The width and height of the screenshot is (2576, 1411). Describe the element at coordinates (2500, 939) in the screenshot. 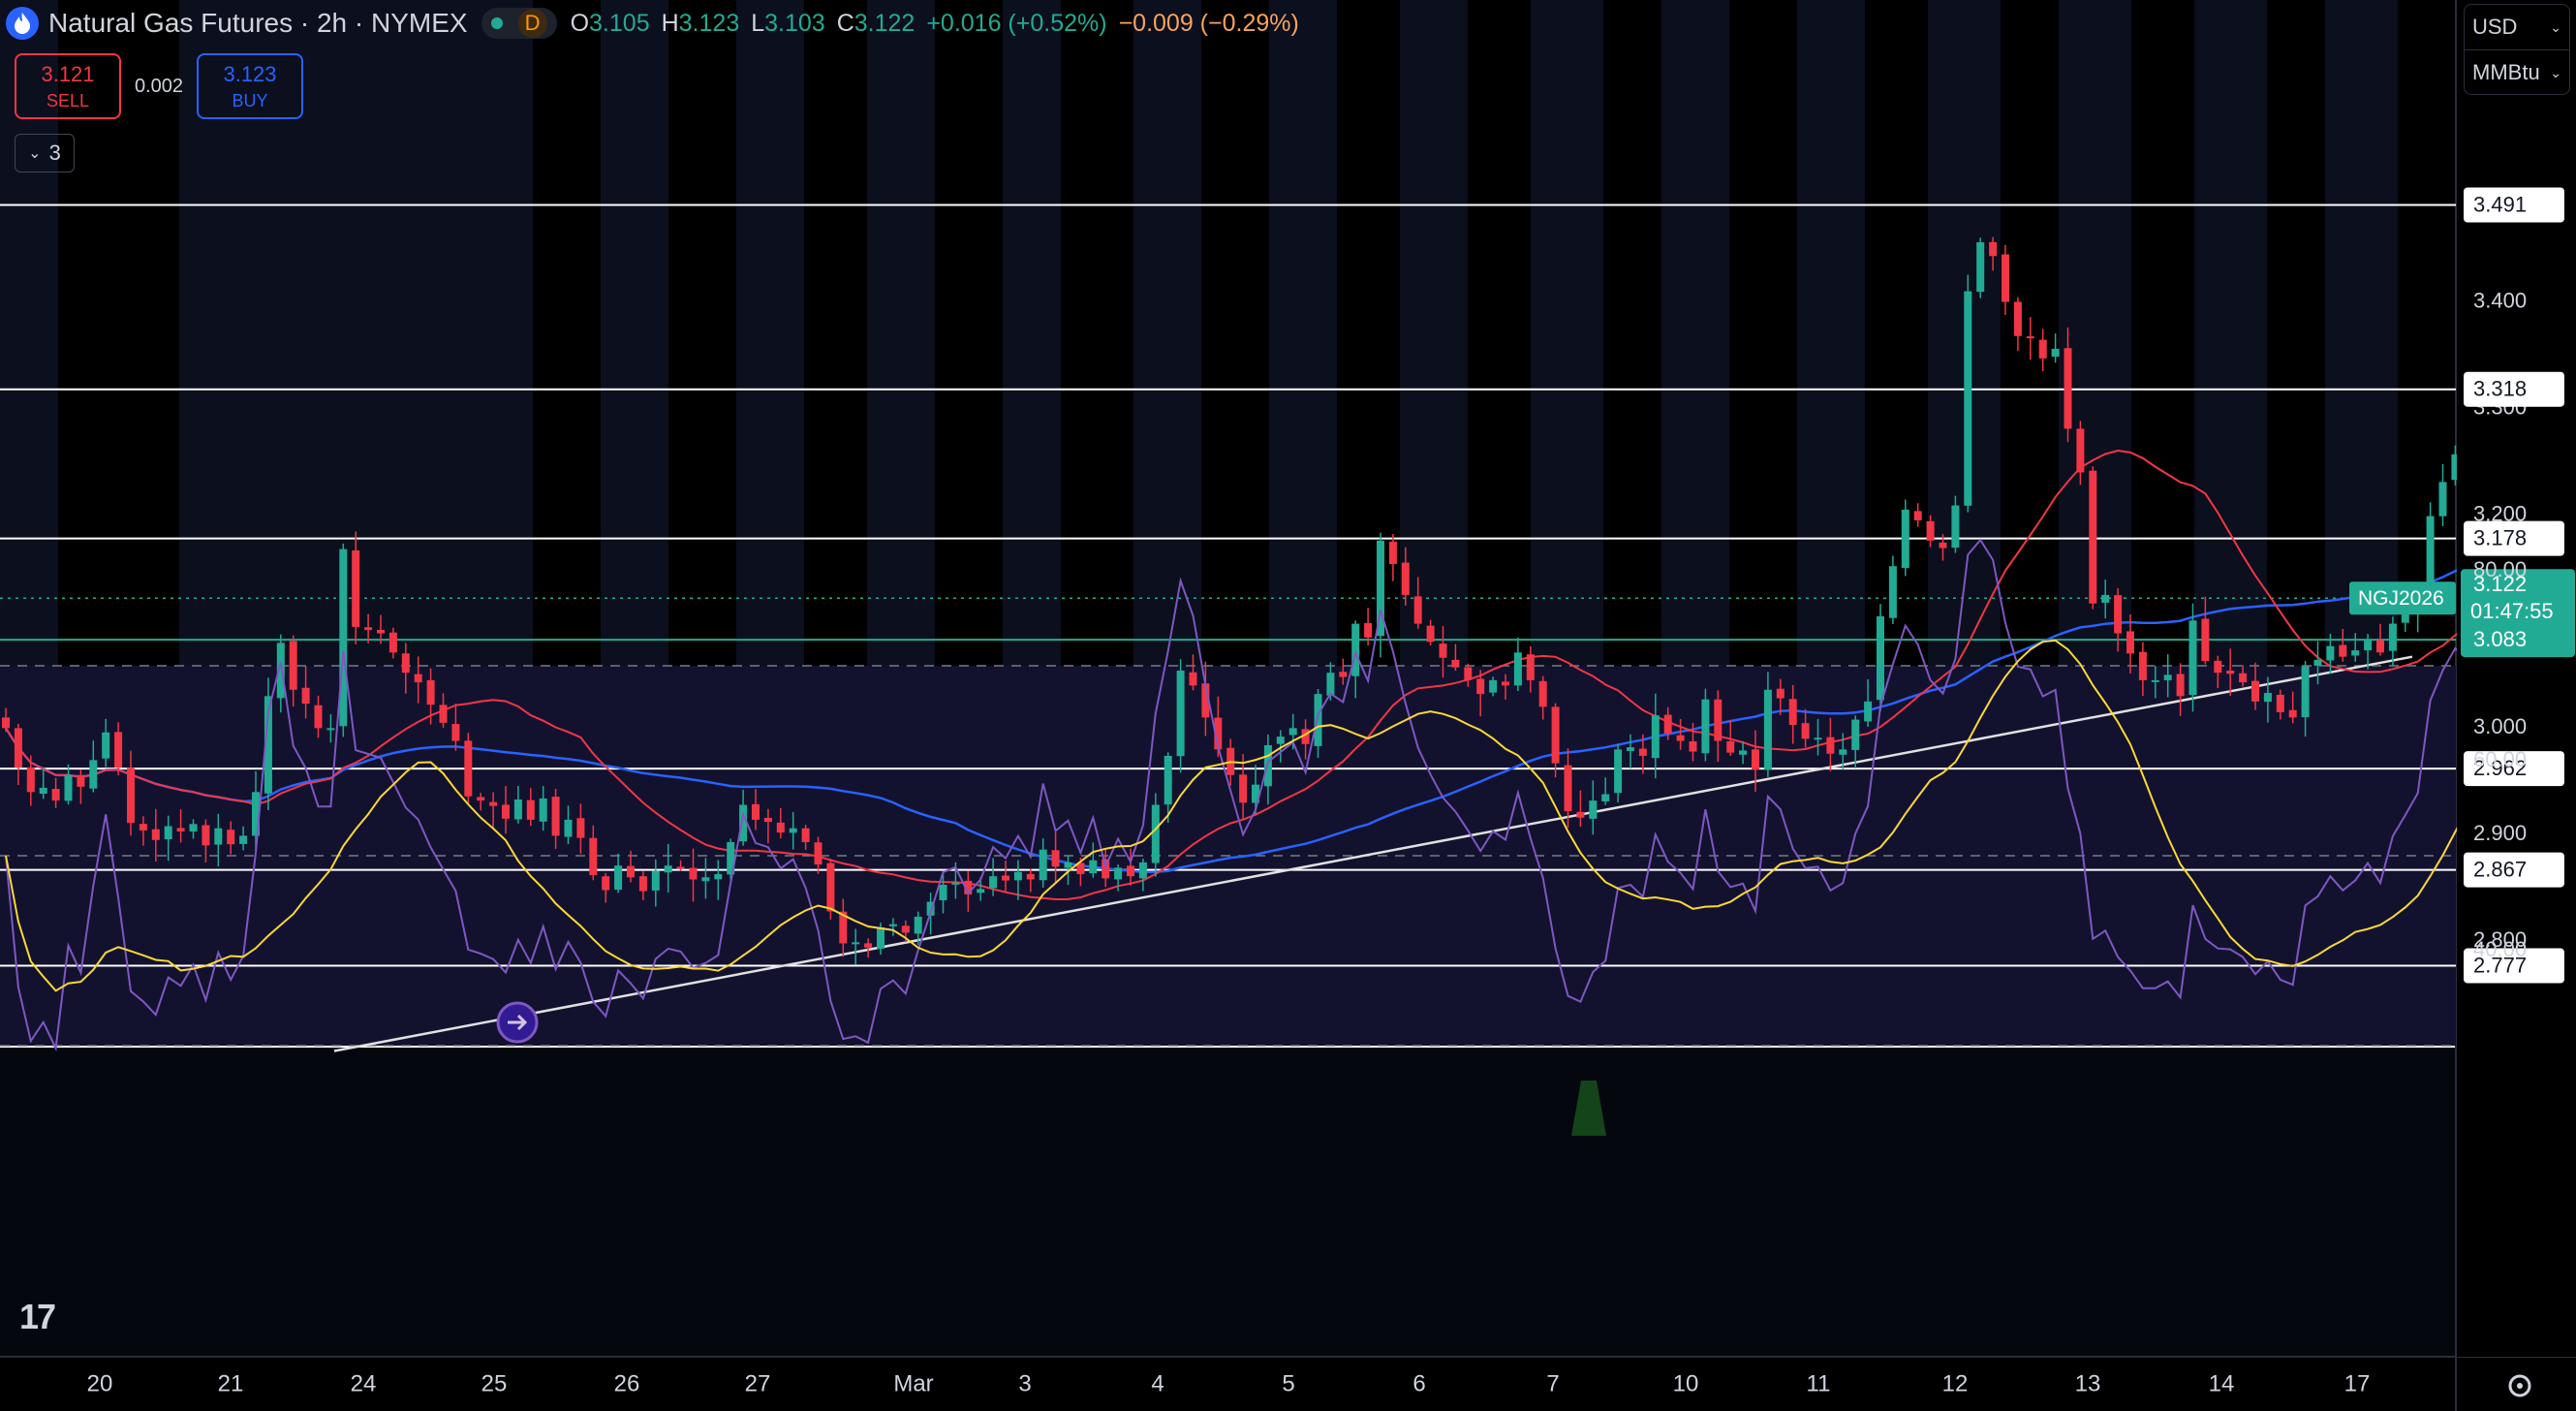

I see `price-tick-label: 2.800` at that location.